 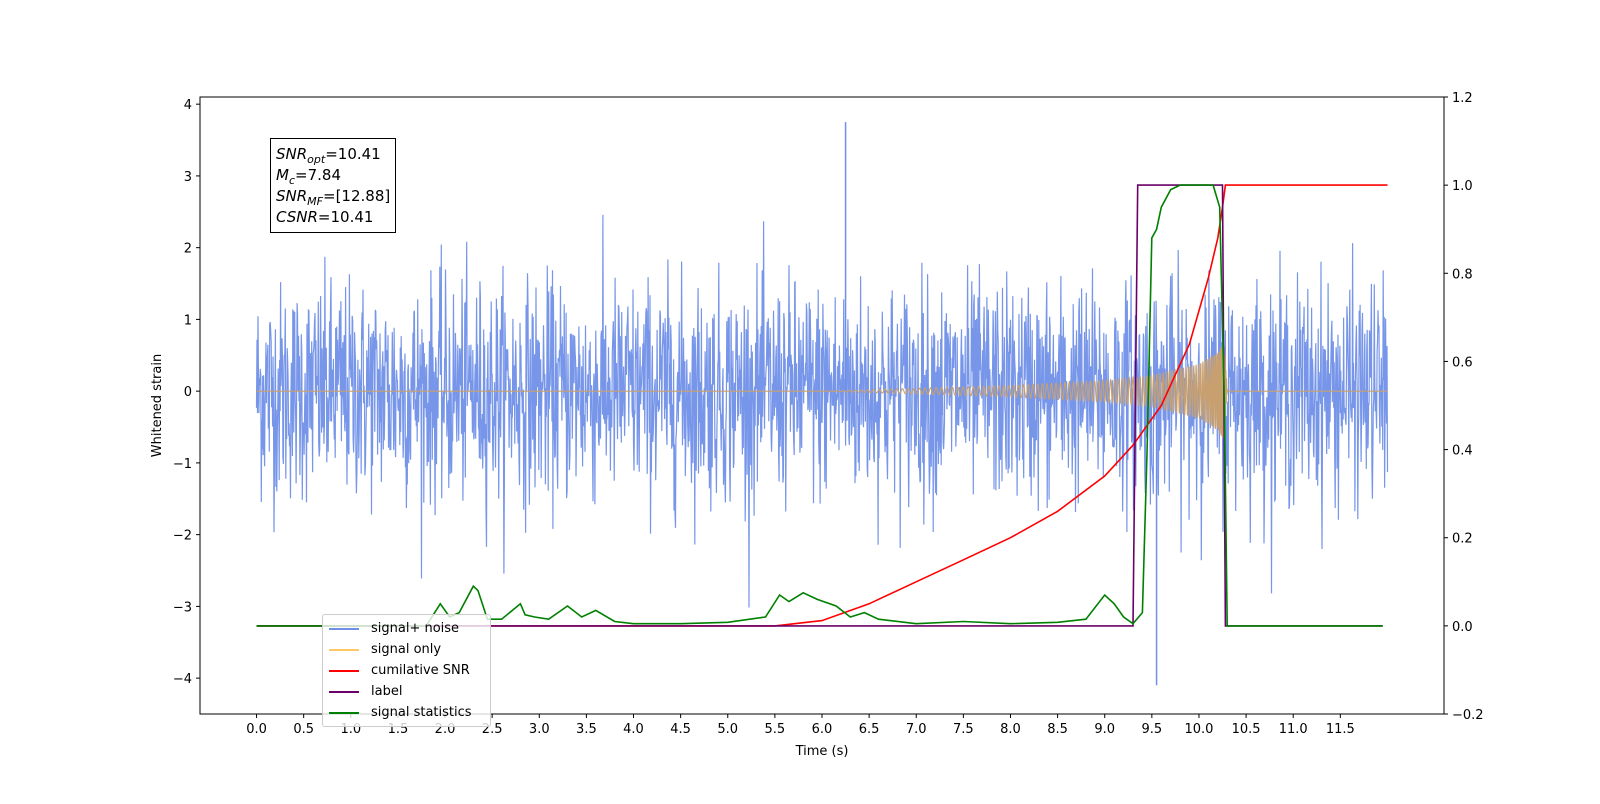 I want to click on x-tick-label: 4.0, so click(x=633, y=729).